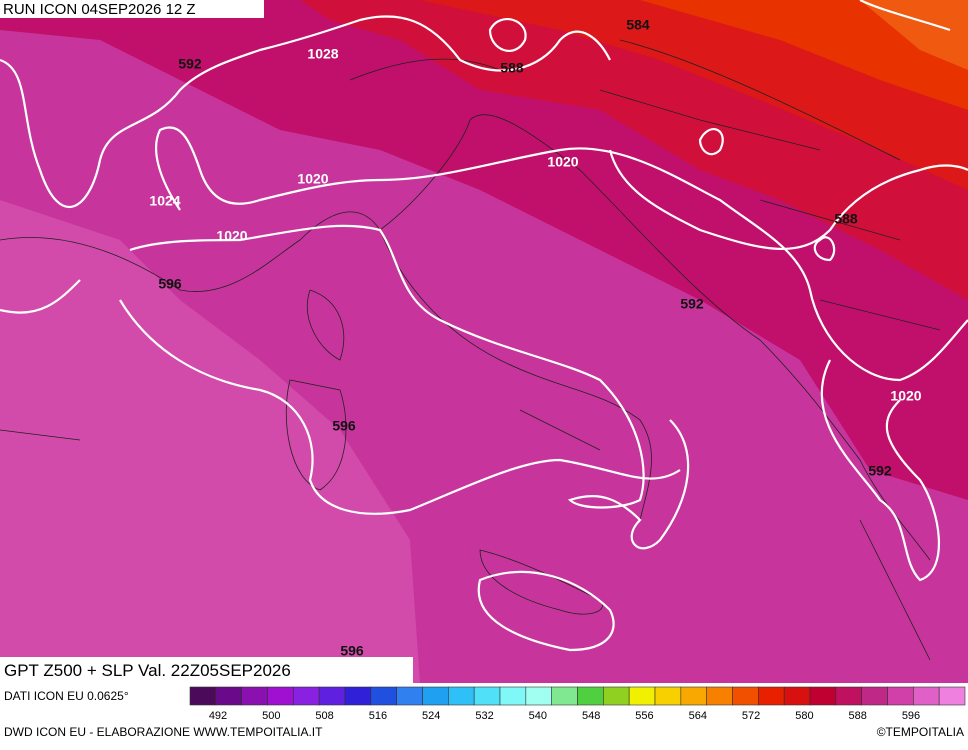 Image resolution: width=968 pixels, height=750 pixels. Describe the element at coordinates (638, 25) in the screenshot. I see `contour-label: 584` at that location.